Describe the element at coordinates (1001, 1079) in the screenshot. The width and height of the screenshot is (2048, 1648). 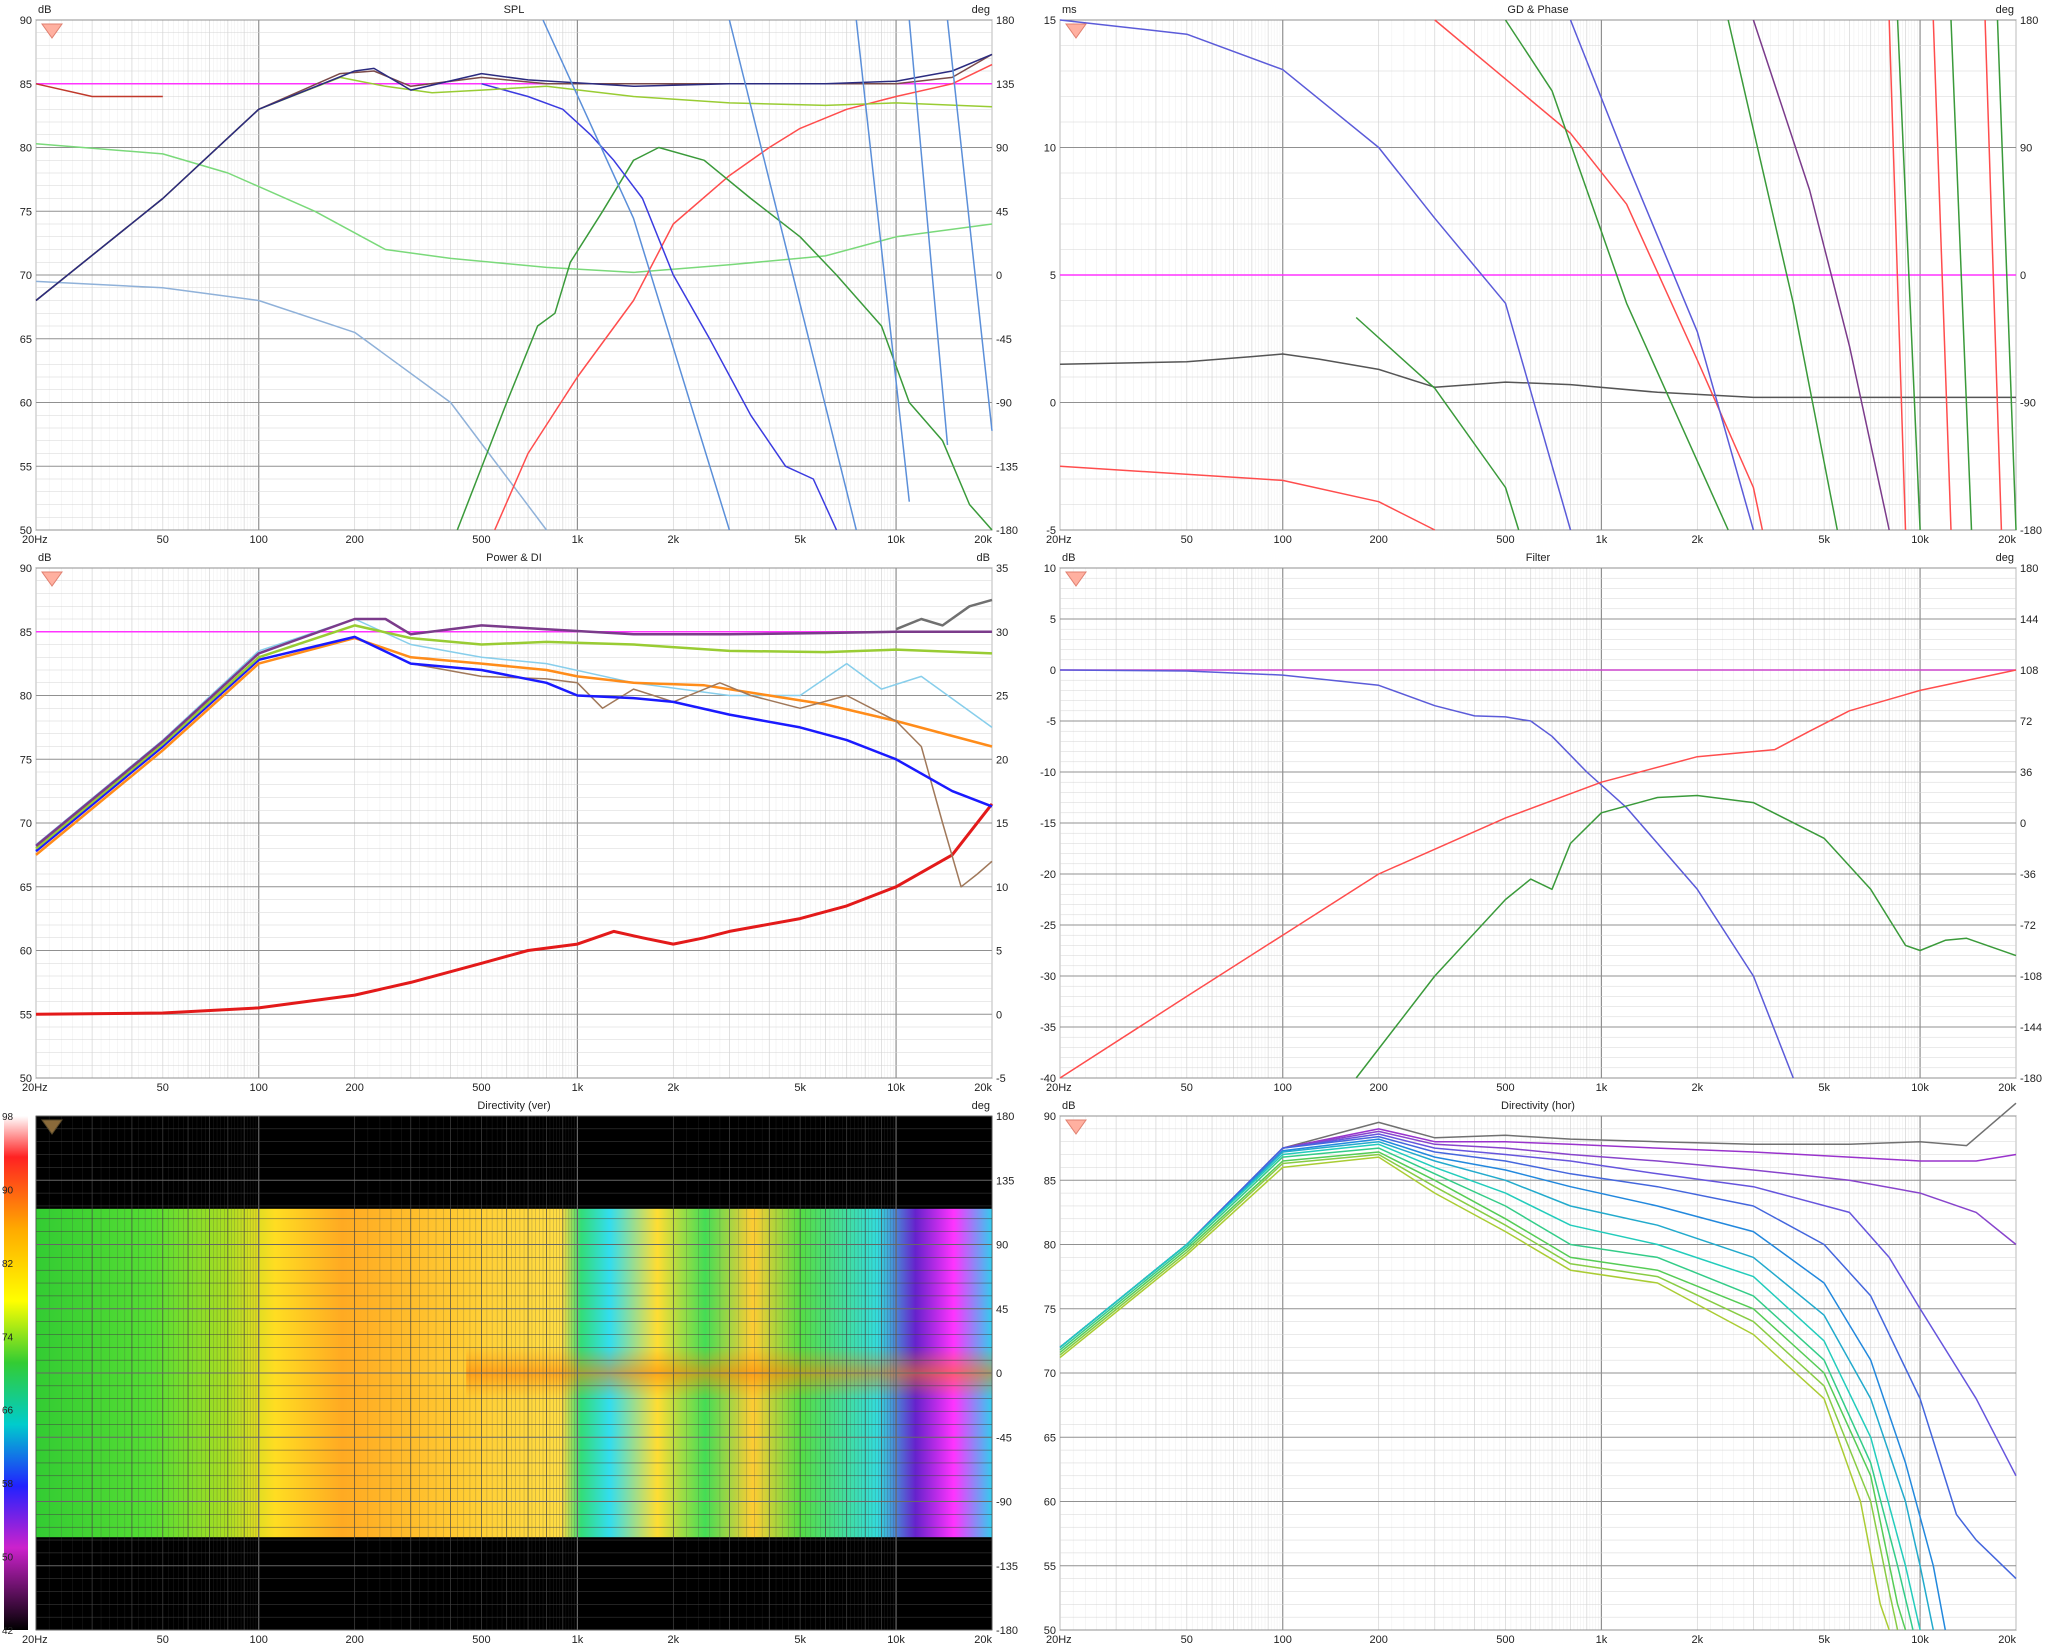
I see `y2-tick-label: -5` at that location.